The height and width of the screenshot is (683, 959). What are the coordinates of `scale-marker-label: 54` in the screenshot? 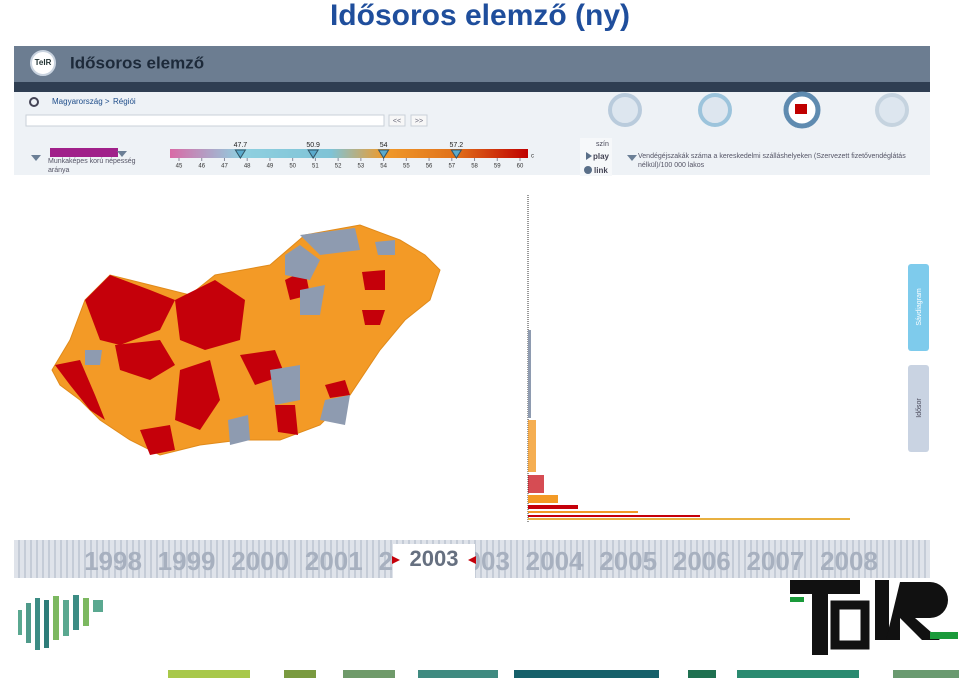 It's located at (384, 145).